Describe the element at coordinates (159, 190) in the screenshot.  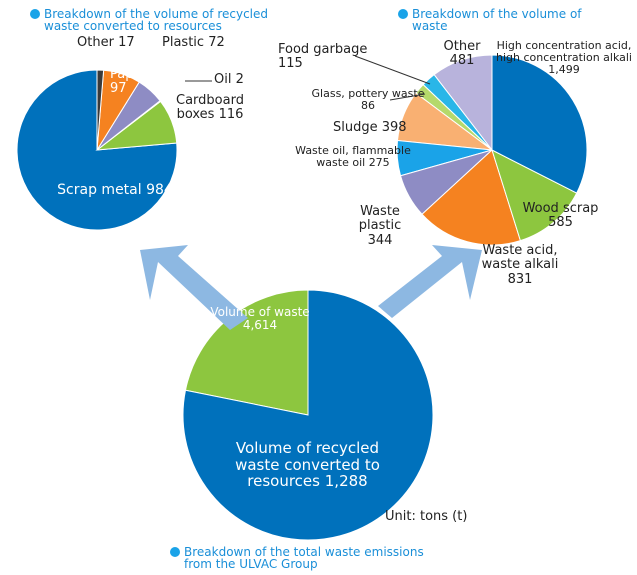
I see `slice-value: 984` at that location.